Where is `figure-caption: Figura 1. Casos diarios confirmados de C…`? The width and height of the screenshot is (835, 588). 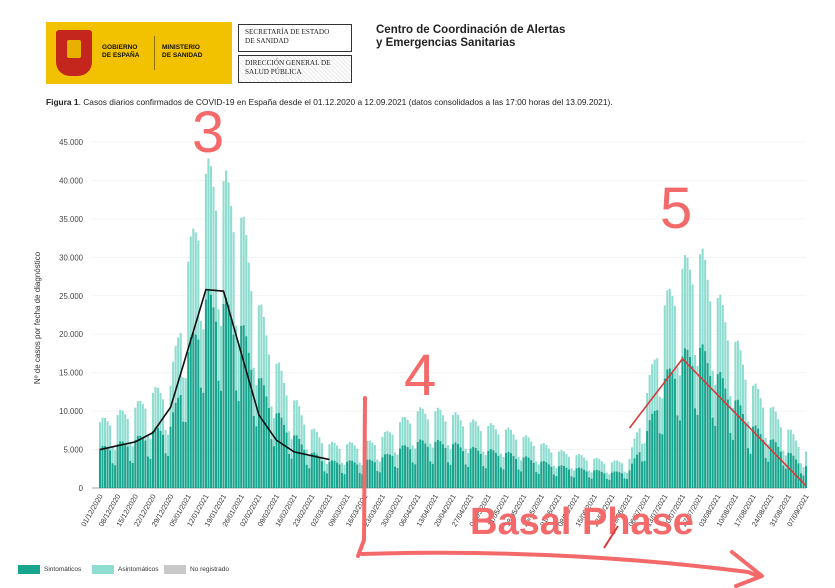
figure-caption: Figura 1. Casos diarios confirmados de C… is located at coordinates (329, 102).